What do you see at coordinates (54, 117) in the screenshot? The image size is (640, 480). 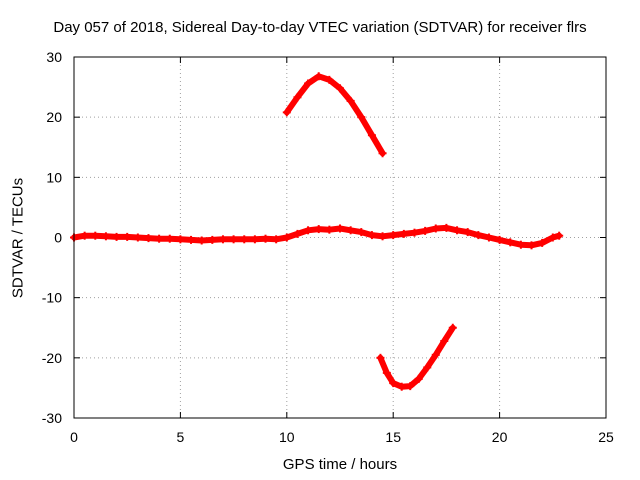 I see `y-tick-label: 20` at bounding box center [54, 117].